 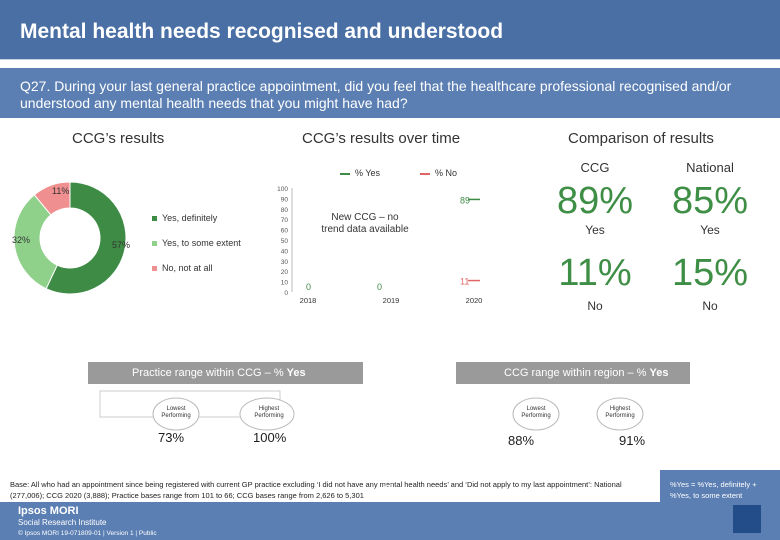 I want to click on legend-label: No, not at all, so click(x=187, y=268).